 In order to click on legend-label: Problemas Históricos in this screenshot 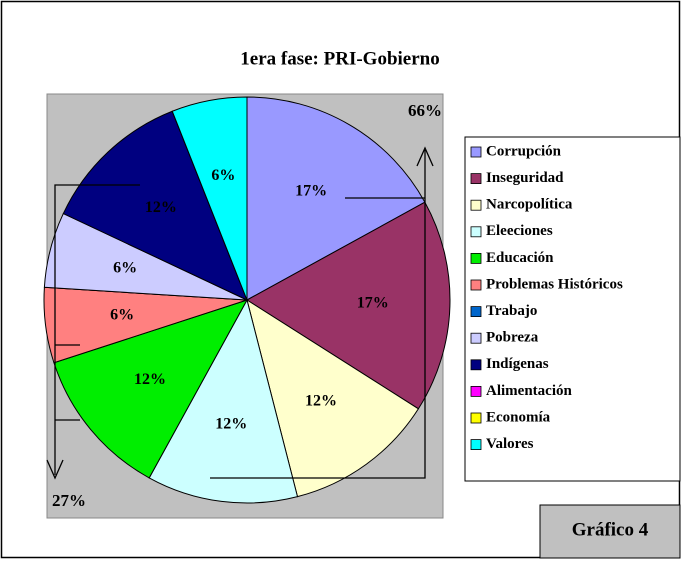, I will do `click(554, 284)`.